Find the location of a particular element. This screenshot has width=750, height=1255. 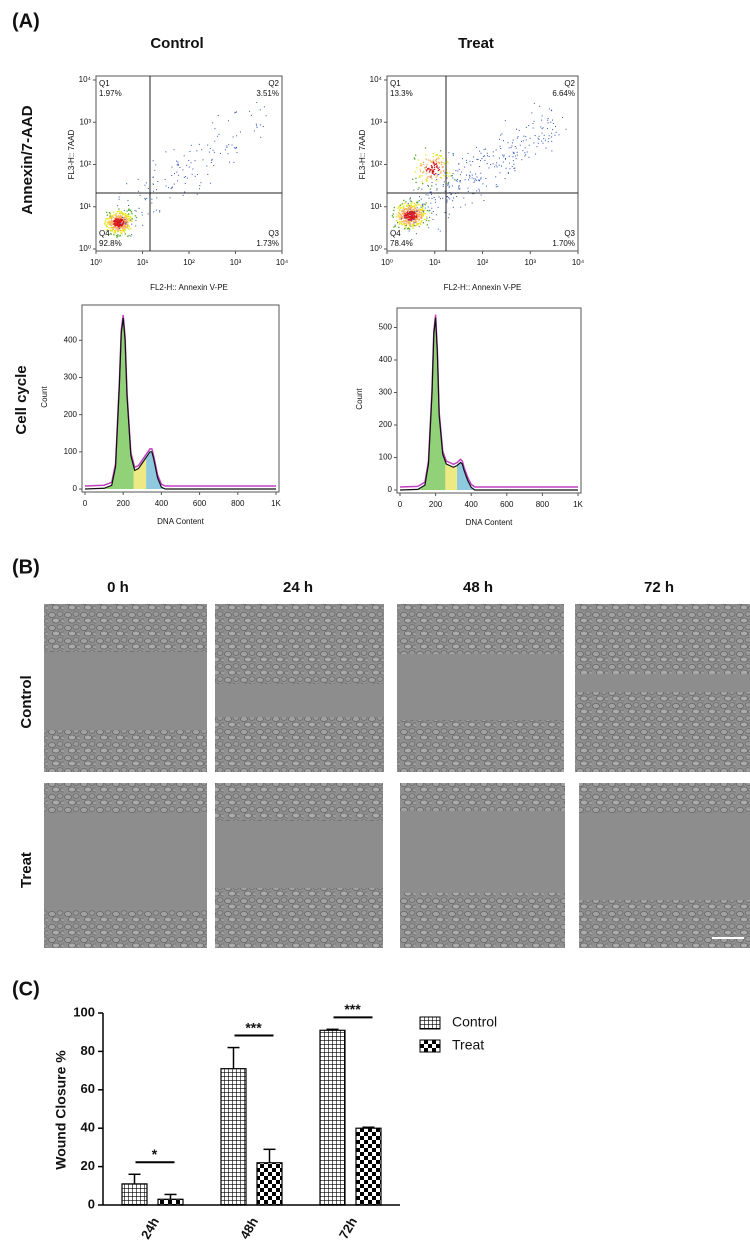

x-tick-label: 400 is located at coordinates (472, 504).